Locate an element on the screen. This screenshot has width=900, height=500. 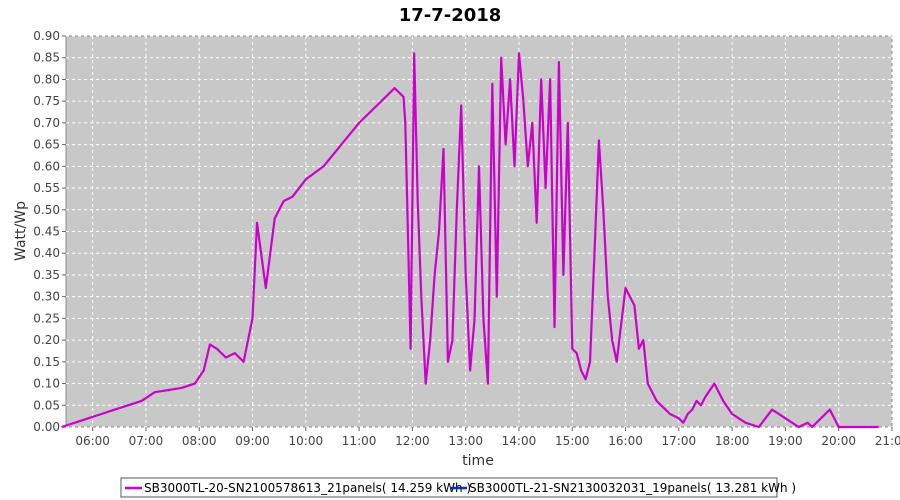
y-axis-label: Watt/Wp is located at coordinates (21, 231).